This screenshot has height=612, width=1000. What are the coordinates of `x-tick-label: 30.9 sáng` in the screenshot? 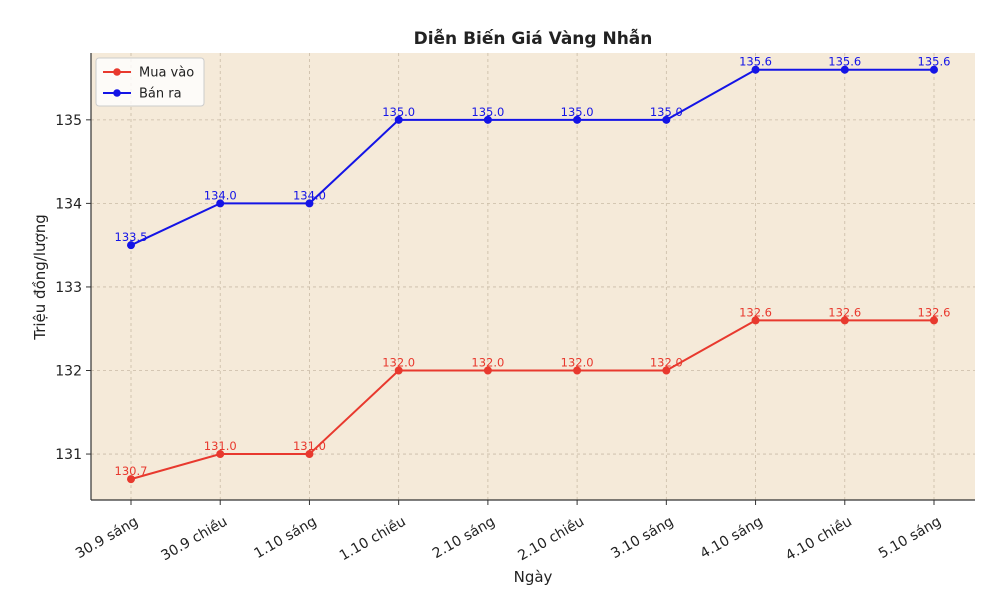 It's located at (107, 538).